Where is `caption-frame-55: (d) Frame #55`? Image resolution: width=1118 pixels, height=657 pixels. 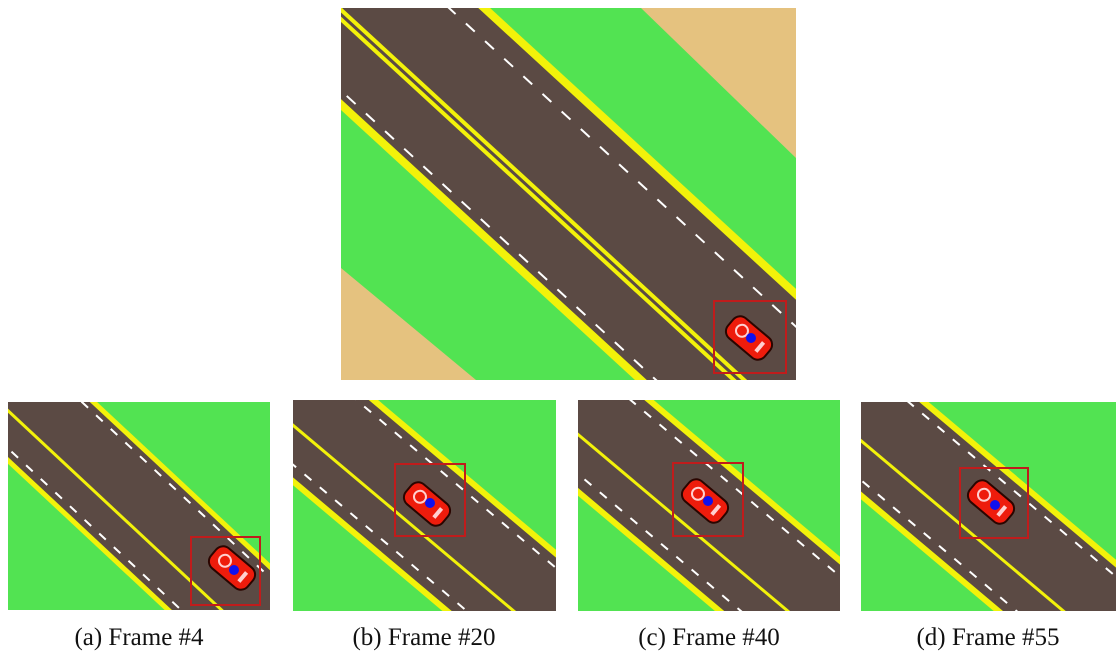 caption-frame-55: (d) Frame #55 is located at coordinates (988, 637).